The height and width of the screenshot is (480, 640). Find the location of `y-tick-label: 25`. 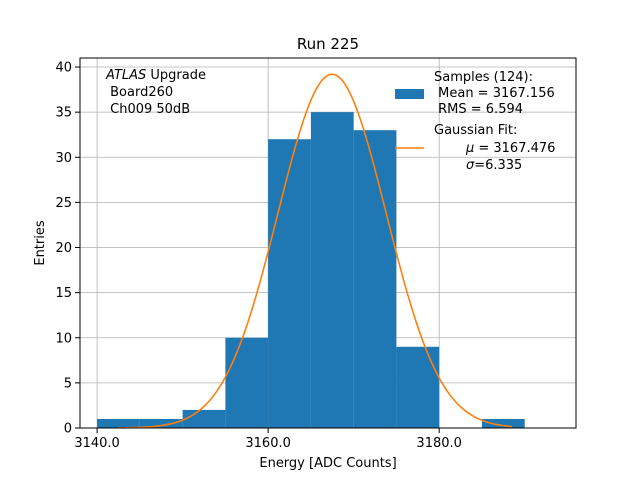

y-tick-label: 25 is located at coordinates (63, 203).